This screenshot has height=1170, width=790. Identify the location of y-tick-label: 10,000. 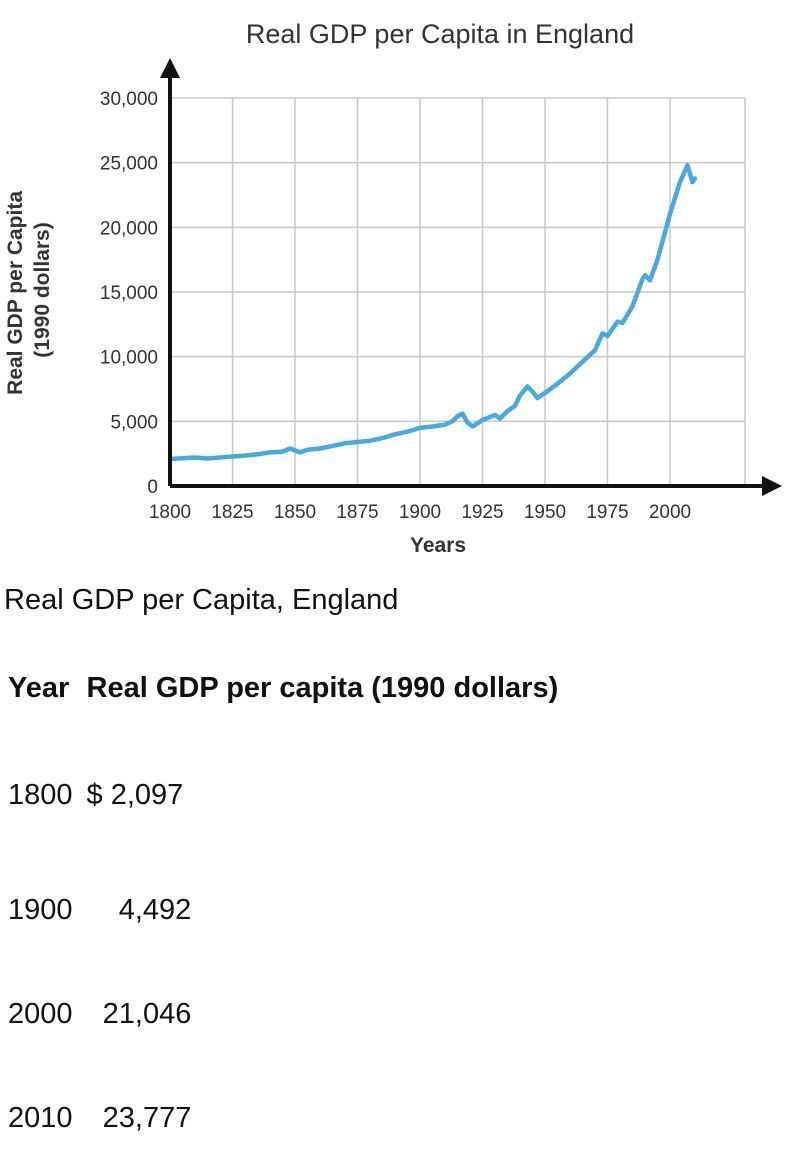
(129, 358).